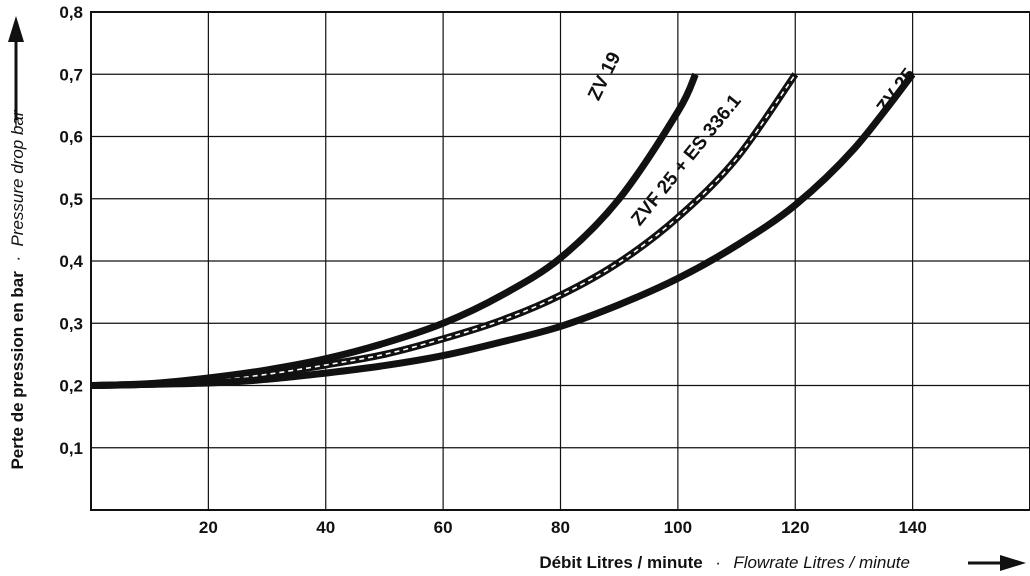 The width and height of the screenshot is (1030, 576). What do you see at coordinates (325, 527) in the screenshot?
I see `x-tick-label-1: 40` at bounding box center [325, 527].